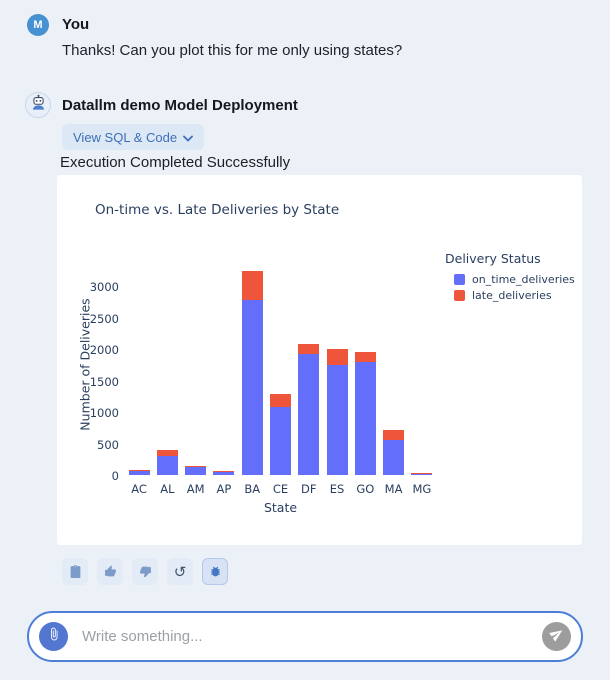 The height and width of the screenshot is (680, 610). Describe the element at coordinates (523, 279) in the screenshot. I see `legend-label: on_time_deliveries` at that location.